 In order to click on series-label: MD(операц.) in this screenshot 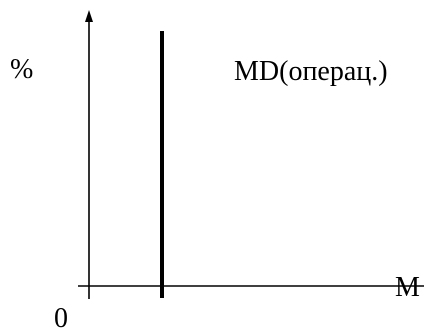, I will do `click(311, 71)`.